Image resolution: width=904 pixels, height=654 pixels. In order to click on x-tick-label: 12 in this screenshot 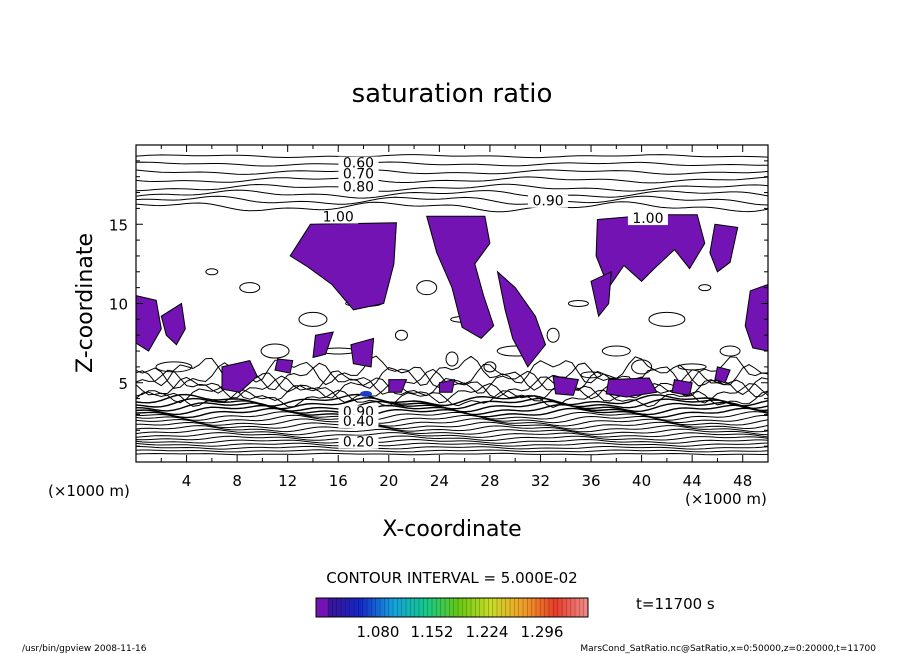, I will do `click(287, 481)`.